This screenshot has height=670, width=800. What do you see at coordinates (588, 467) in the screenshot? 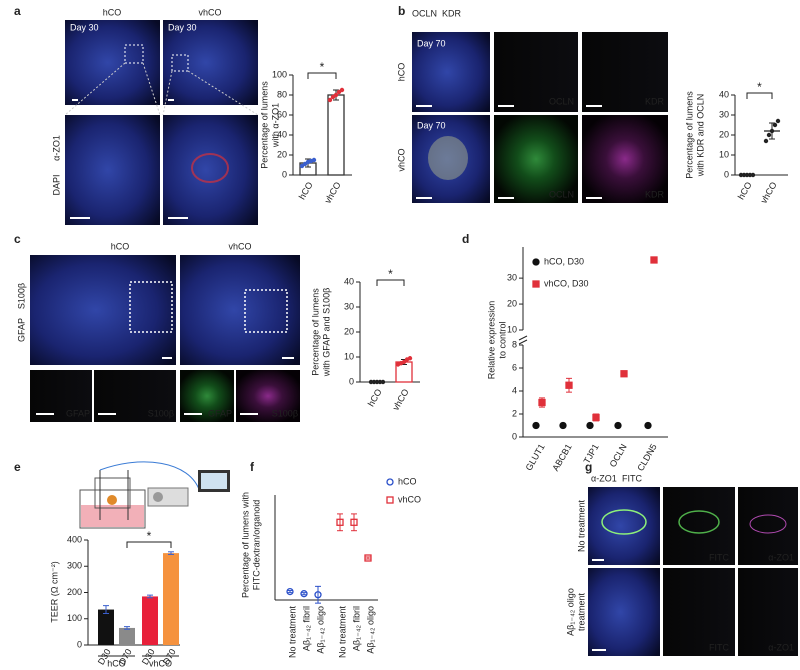
I see `panel-label: g` at bounding box center [588, 467].